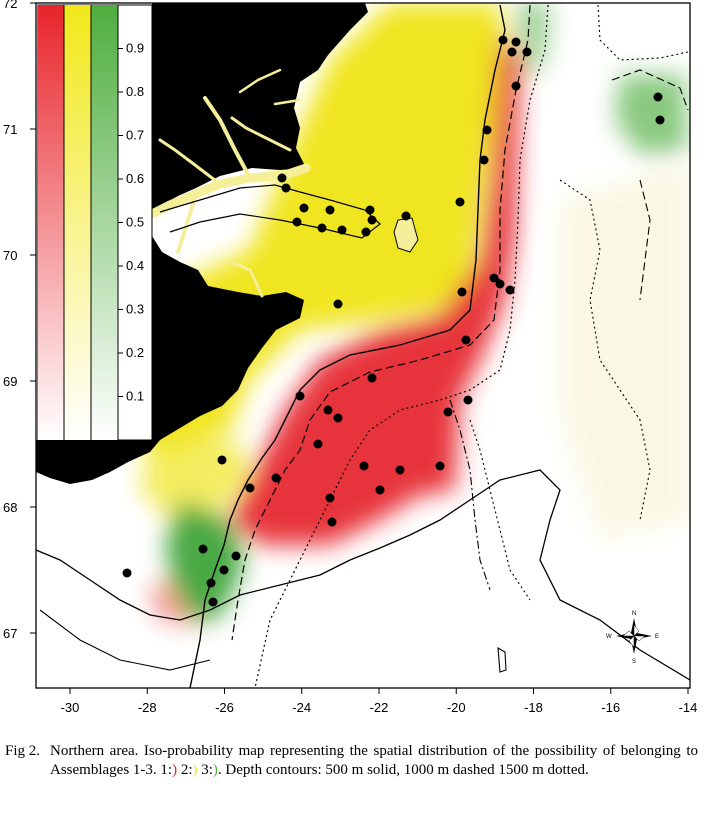 The image size is (708, 836). Describe the element at coordinates (205, 770) in the screenshot. I see `caption-sep-3: 3:` at that location.